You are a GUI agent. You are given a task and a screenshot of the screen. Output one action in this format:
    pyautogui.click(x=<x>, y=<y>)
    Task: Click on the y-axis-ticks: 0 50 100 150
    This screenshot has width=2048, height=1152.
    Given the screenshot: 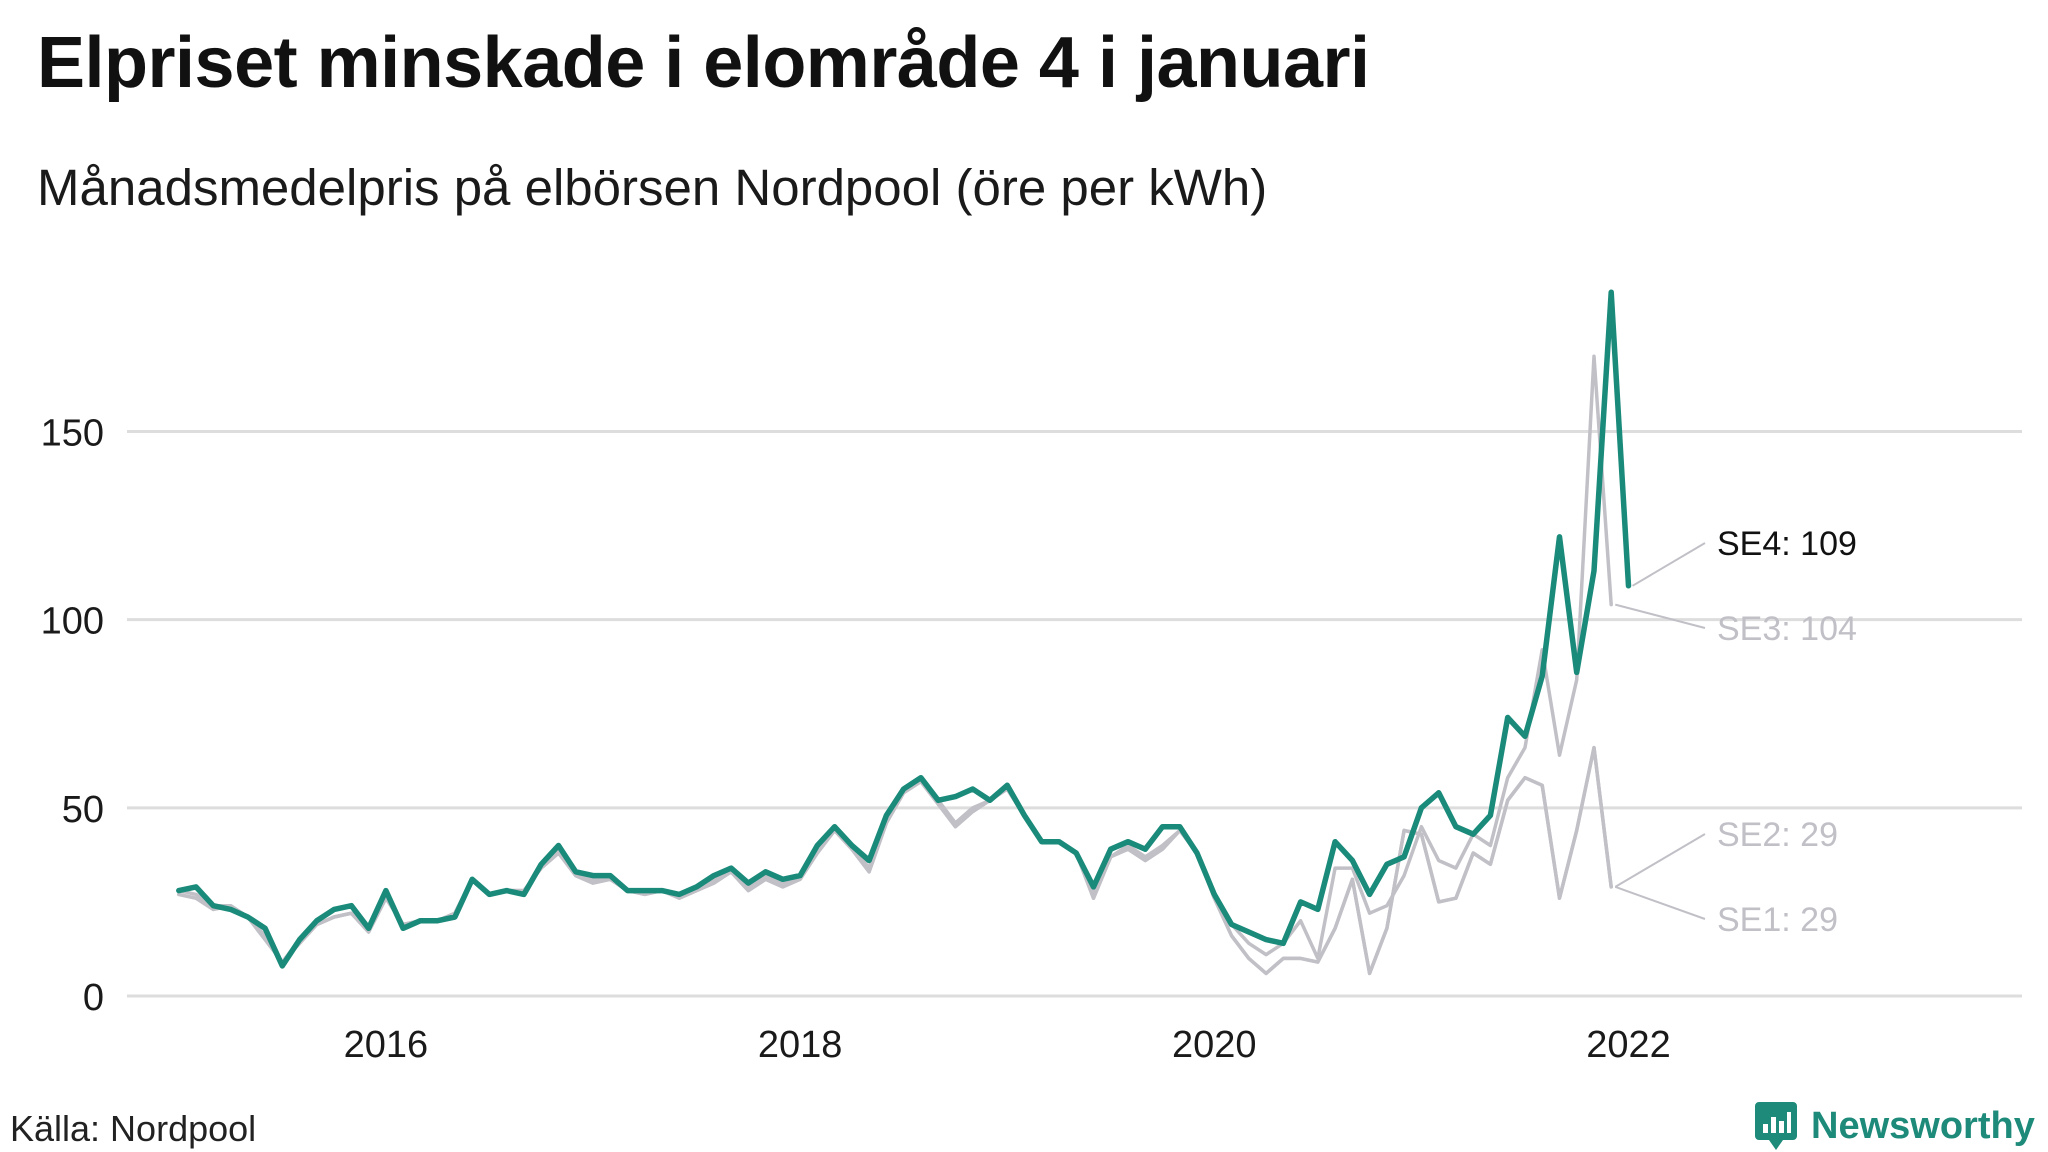 What is the action you would take?
    pyautogui.click(x=72, y=716)
    